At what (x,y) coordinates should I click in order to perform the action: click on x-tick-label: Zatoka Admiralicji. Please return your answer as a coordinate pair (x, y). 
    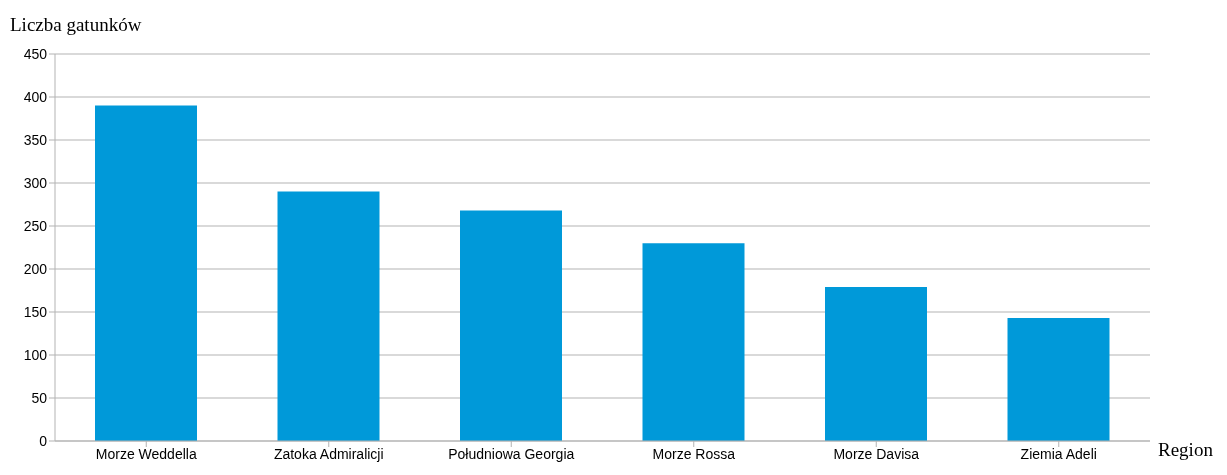
    Looking at the image, I should click on (328, 453).